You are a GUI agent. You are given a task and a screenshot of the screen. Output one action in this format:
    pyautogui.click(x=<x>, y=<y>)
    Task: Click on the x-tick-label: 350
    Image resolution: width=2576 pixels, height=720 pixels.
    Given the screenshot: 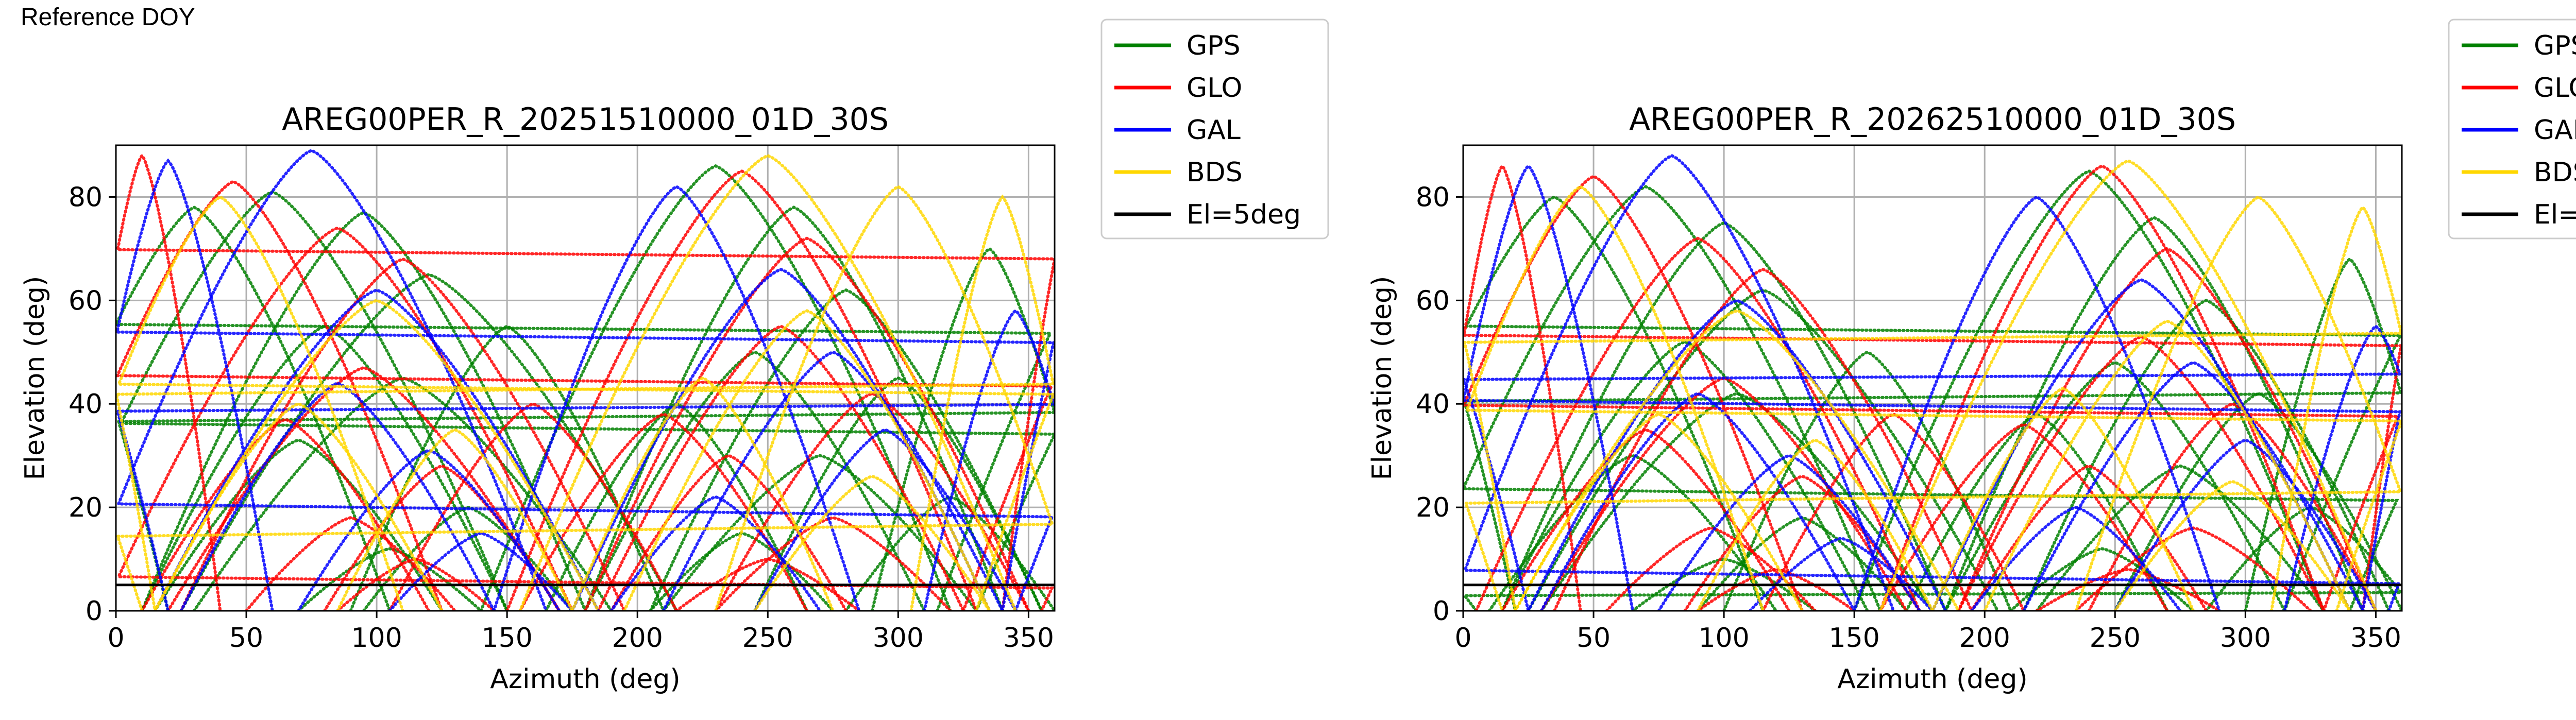 What is the action you would take?
    pyautogui.click(x=2375, y=638)
    